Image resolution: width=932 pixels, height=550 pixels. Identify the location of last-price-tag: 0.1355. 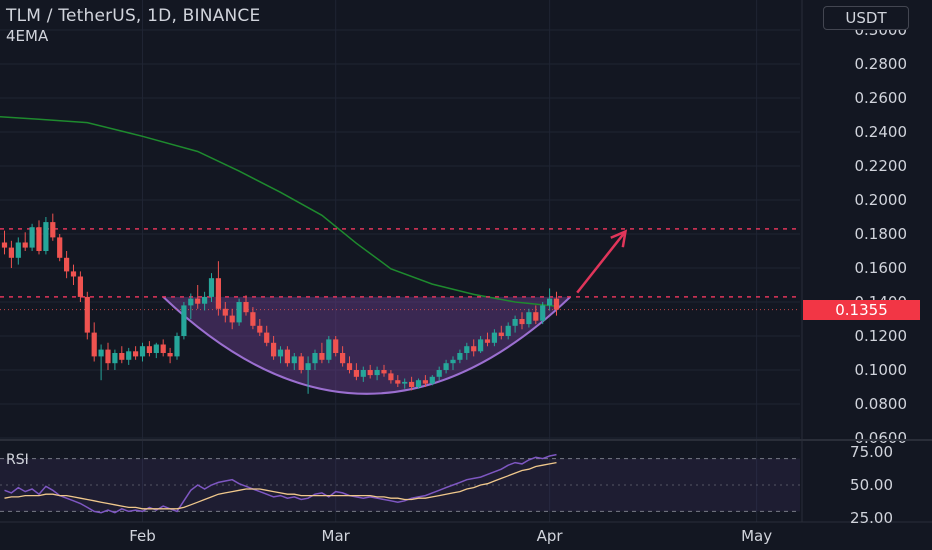
(861, 310).